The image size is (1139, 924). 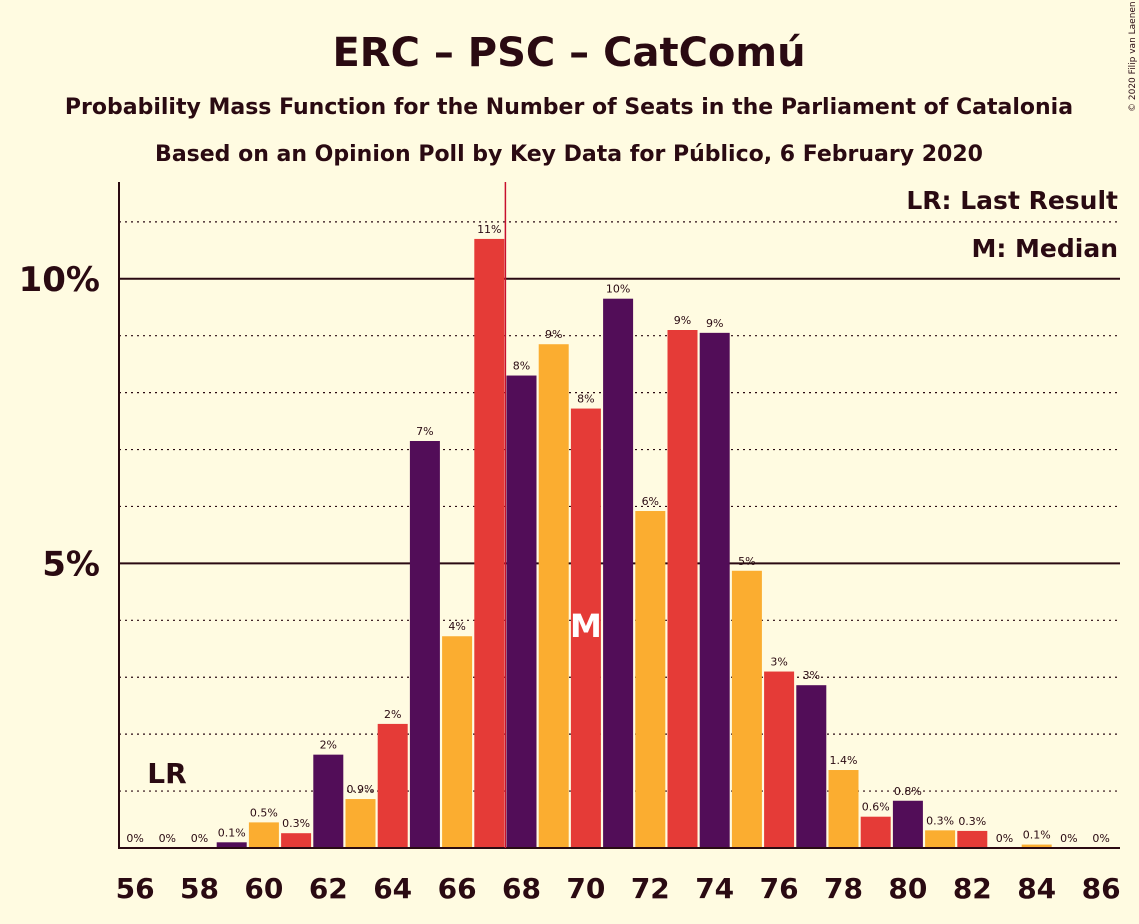 What do you see at coordinates (778, 662) in the screenshot?
I see `data-label-seat-76: 3%` at bounding box center [778, 662].